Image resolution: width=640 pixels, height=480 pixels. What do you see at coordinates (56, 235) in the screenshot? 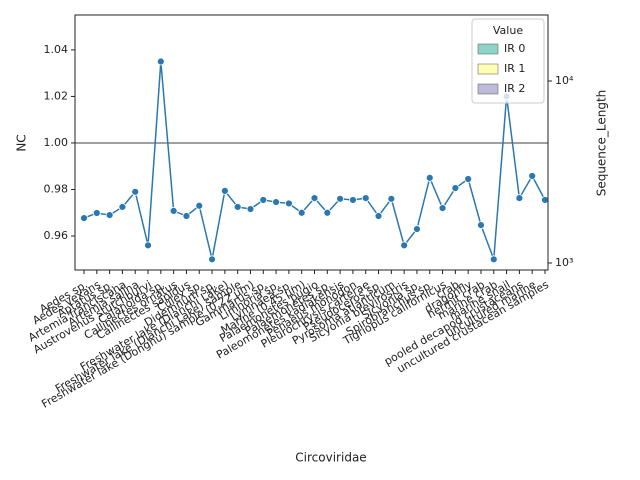
I see `y-tick-label: 0.96` at bounding box center [56, 235].